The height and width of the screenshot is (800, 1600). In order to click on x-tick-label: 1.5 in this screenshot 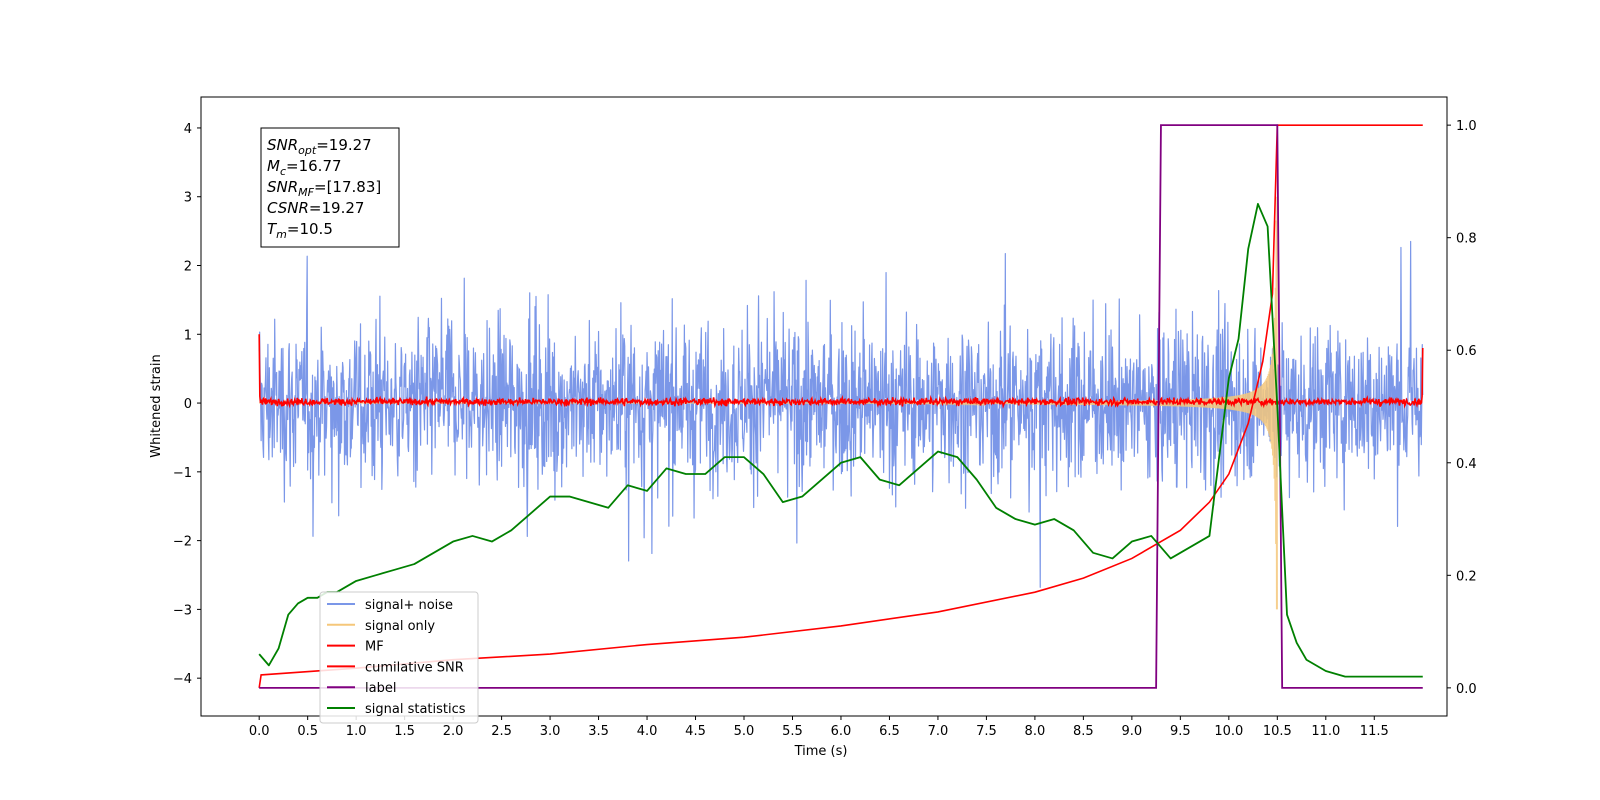, I will do `click(404, 731)`.